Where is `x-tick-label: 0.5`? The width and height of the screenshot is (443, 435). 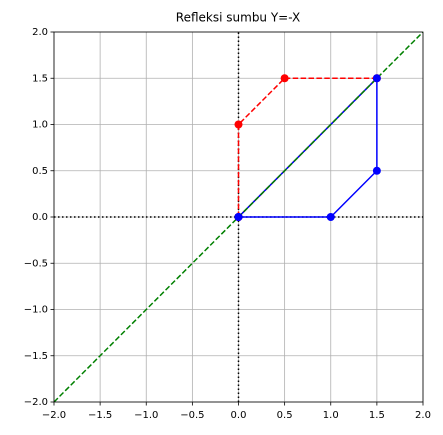
x-tick-label: 0.5 is located at coordinates (285, 415).